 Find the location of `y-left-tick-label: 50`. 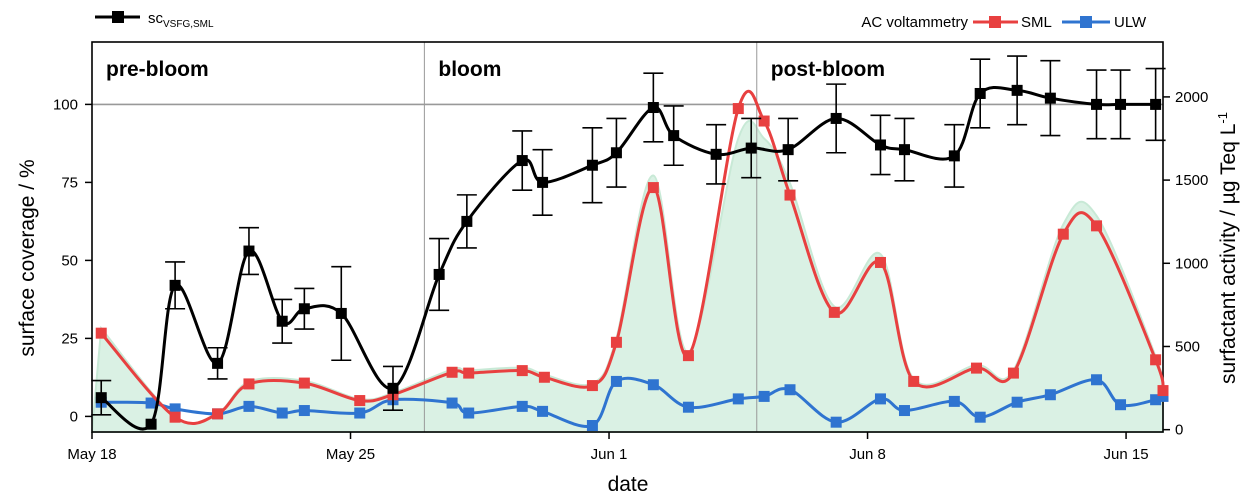

y-left-tick-label: 50 is located at coordinates (69, 260).